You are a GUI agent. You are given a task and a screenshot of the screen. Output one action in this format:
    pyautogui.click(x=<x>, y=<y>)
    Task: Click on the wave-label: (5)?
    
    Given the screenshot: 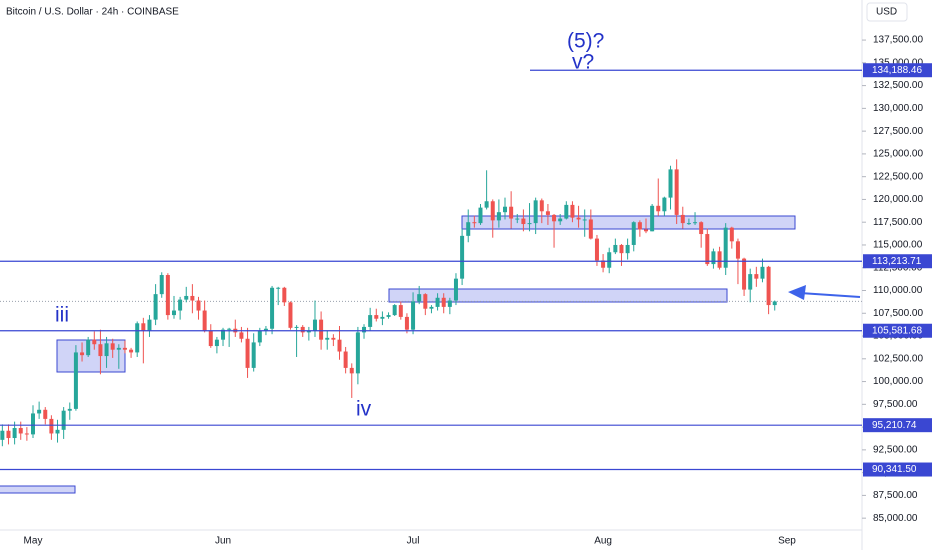 What is the action you would take?
    pyautogui.click(x=585, y=41)
    